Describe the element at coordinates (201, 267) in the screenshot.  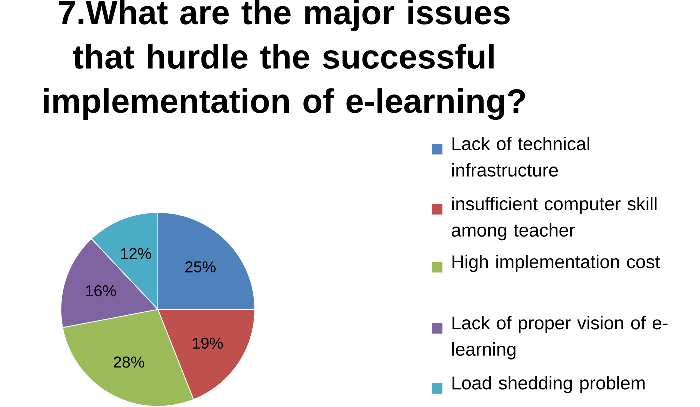
I see `data-label: 25%` at that location.